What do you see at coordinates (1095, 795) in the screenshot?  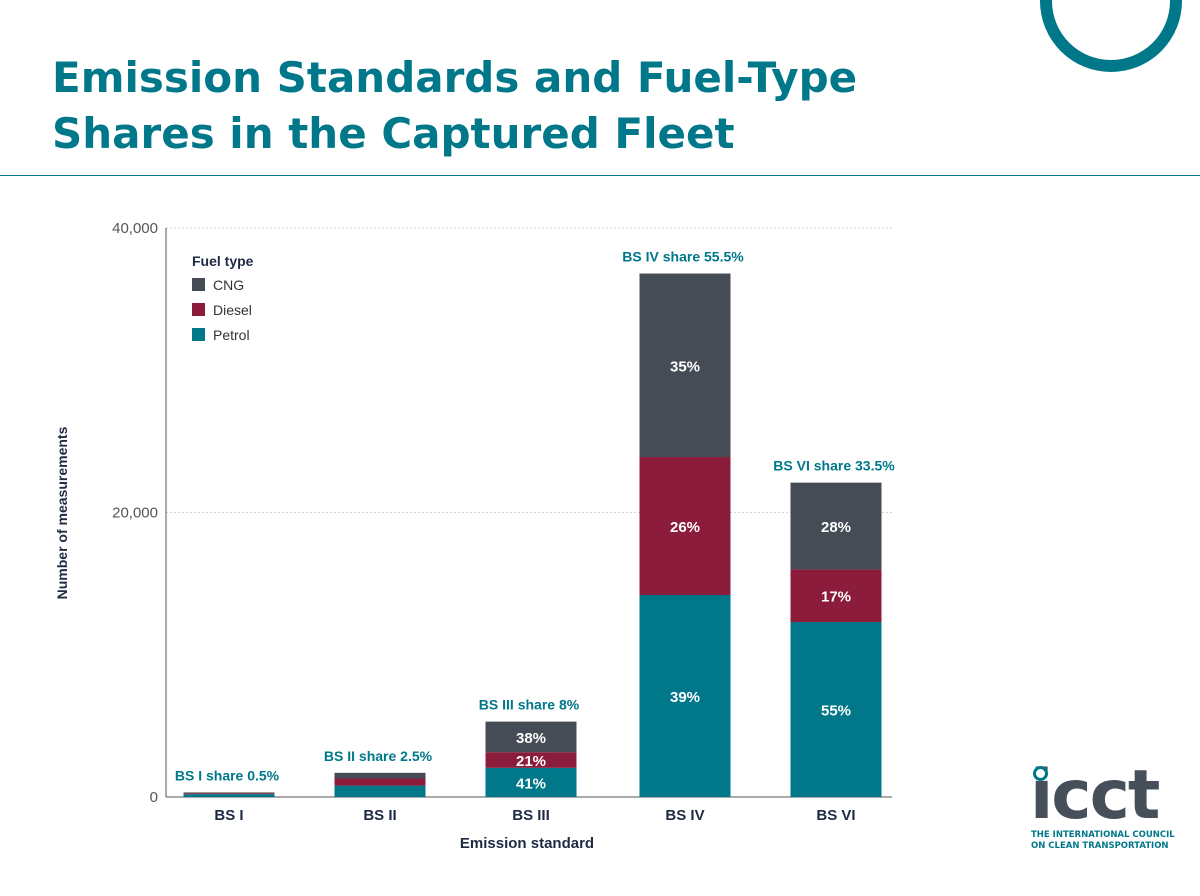 I see `logo-wordmark: icct` at bounding box center [1095, 795].